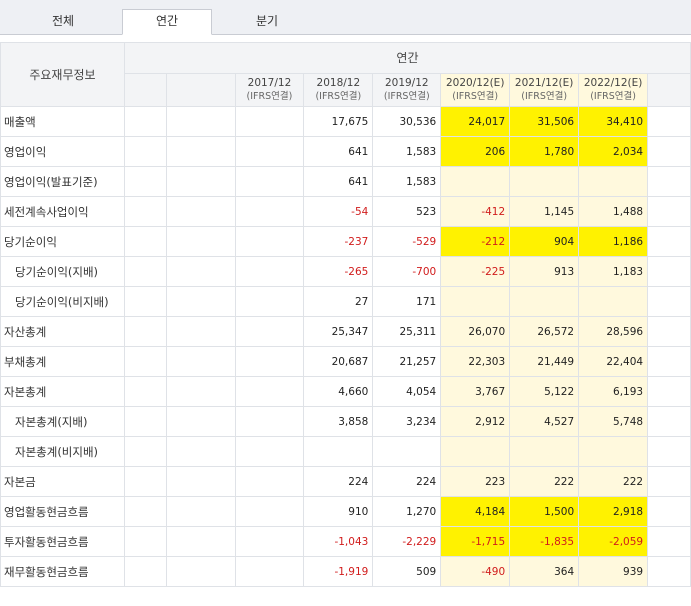  What do you see at coordinates (62, 271) in the screenshot?
I see `row-label: 당기순이익(지배)` at bounding box center [62, 271].